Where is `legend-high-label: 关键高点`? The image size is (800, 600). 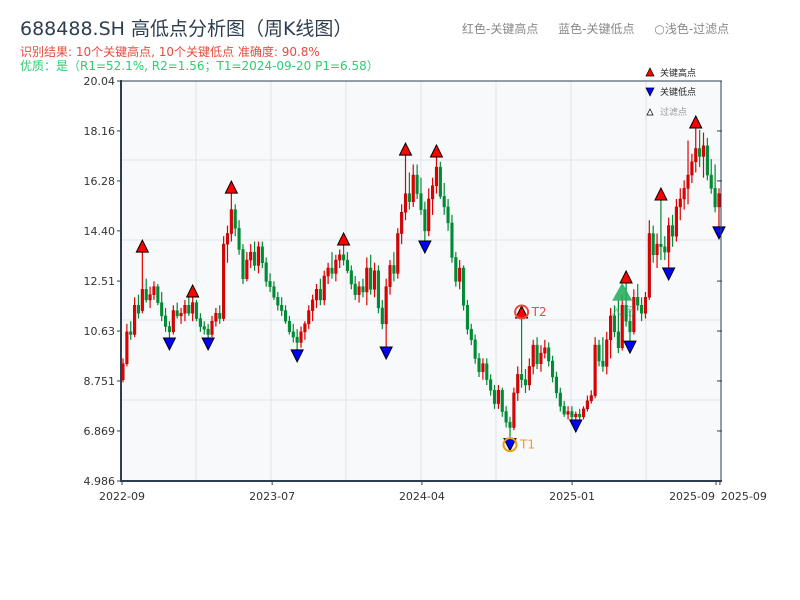
legend-high-label: 关键高点 is located at coordinates (678, 73).